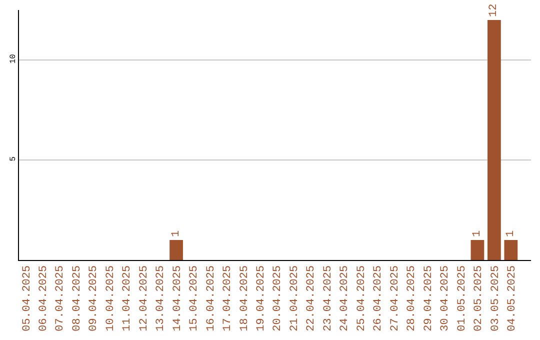 The height and width of the screenshot is (340, 540). I want to click on x-tick-label: 06.04.2025, so click(44, 298).